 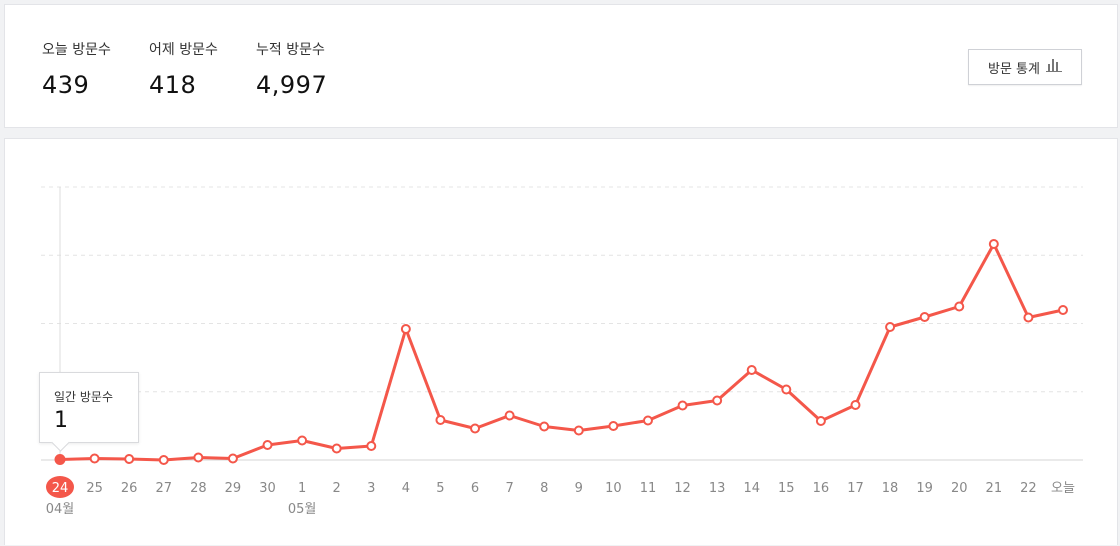 I want to click on total-value: 4,997, so click(x=292, y=85).